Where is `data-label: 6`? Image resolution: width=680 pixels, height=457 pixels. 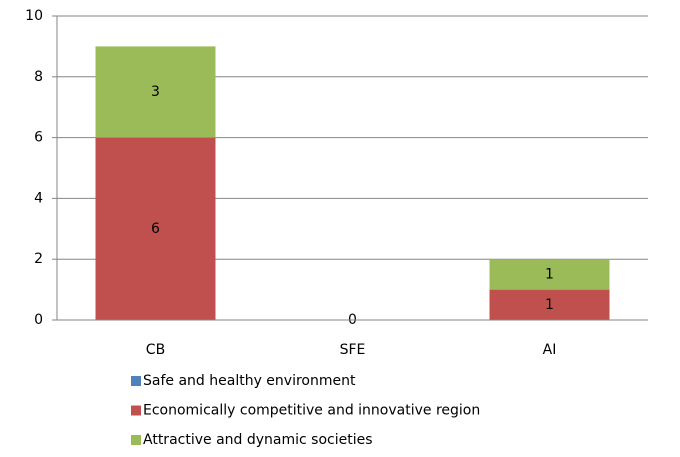
data-label: 6 is located at coordinates (155, 229).